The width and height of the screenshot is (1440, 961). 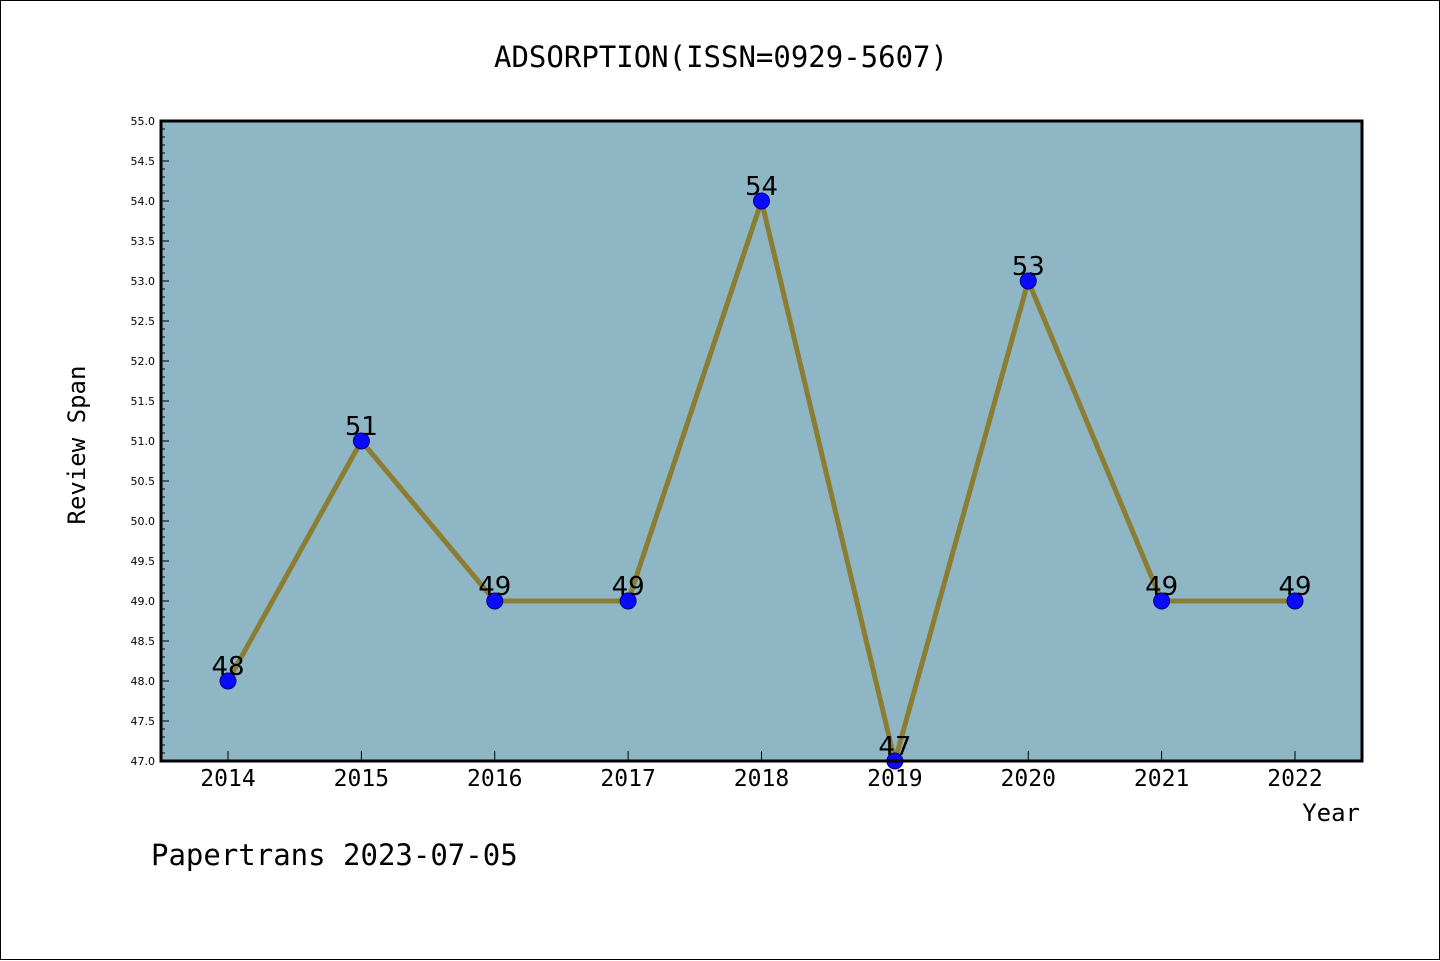 I want to click on y-axis-label: Review Span, so click(x=77, y=445).